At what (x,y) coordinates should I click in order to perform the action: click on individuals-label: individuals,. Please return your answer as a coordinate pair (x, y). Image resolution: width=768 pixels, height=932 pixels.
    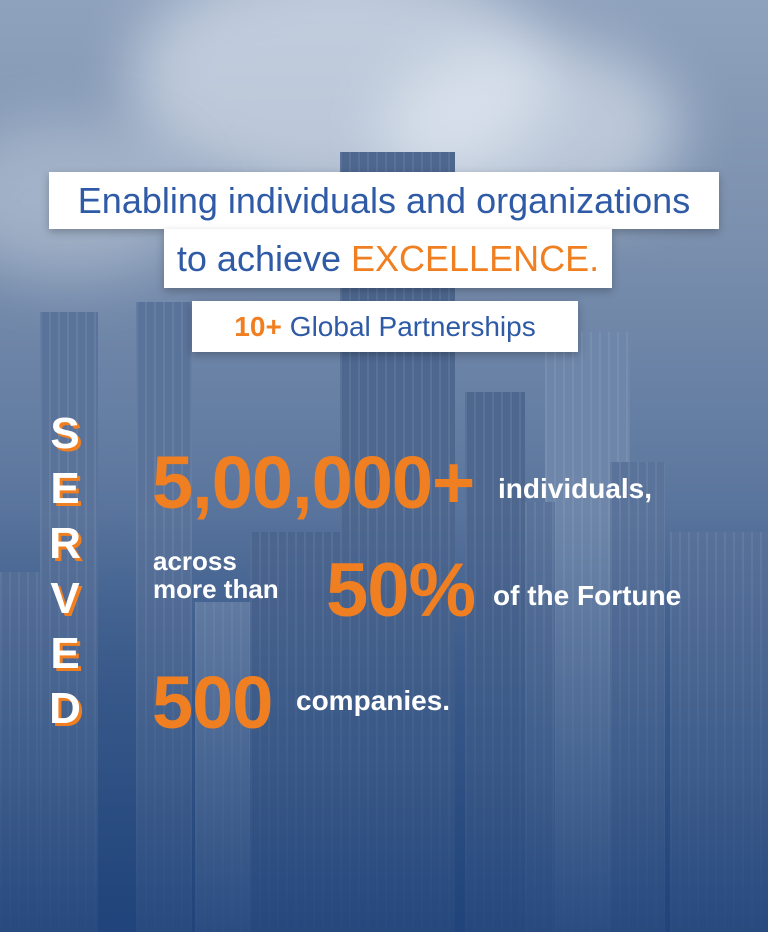
    Looking at the image, I should click on (575, 488).